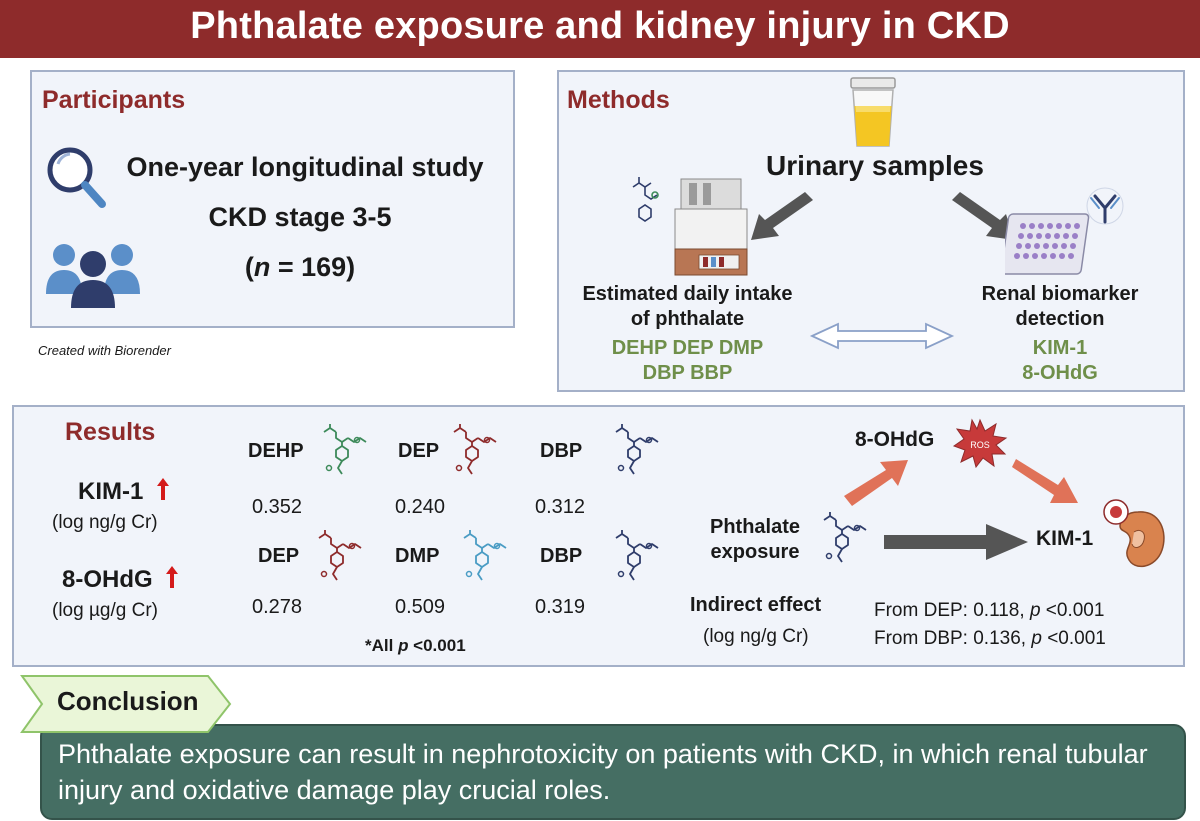  What do you see at coordinates (437, 645) in the screenshot?
I see `footnote-suffix: <0.001` at bounding box center [437, 645].